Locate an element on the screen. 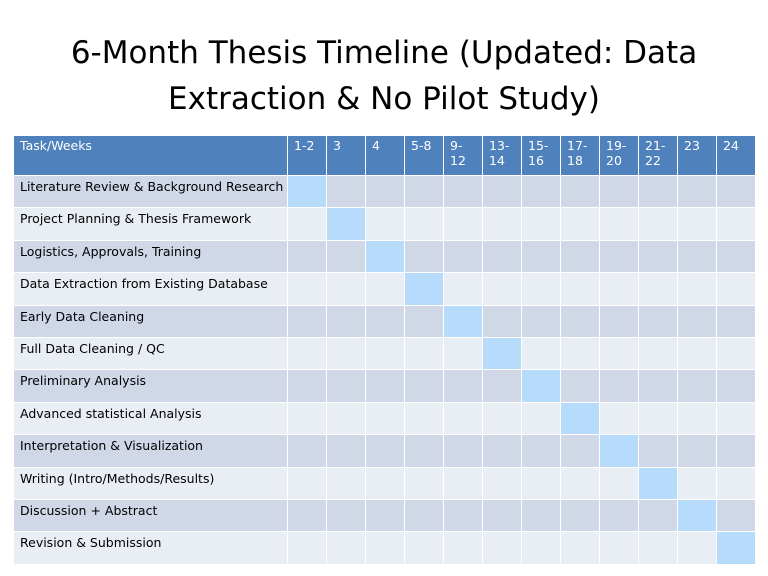 This screenshot has height=576, width=768. task-name: Interpretation & Visualization is located at coordinates (150, 451).